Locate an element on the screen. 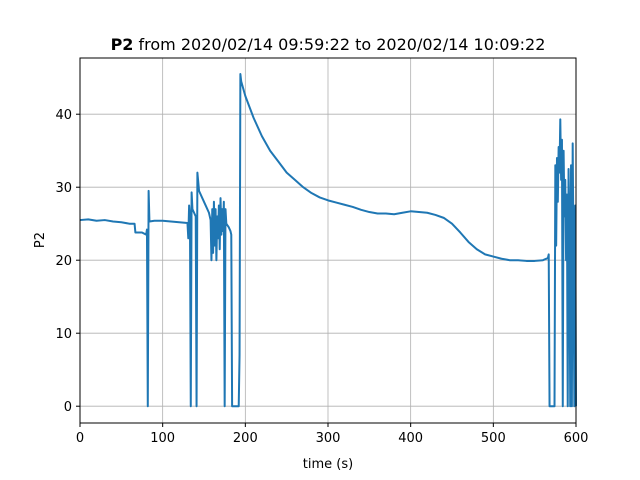 This screenshot has width=640, height=480. x-axis: 0 100 200 300 400 500 600 is located at coordinates (332, 434).